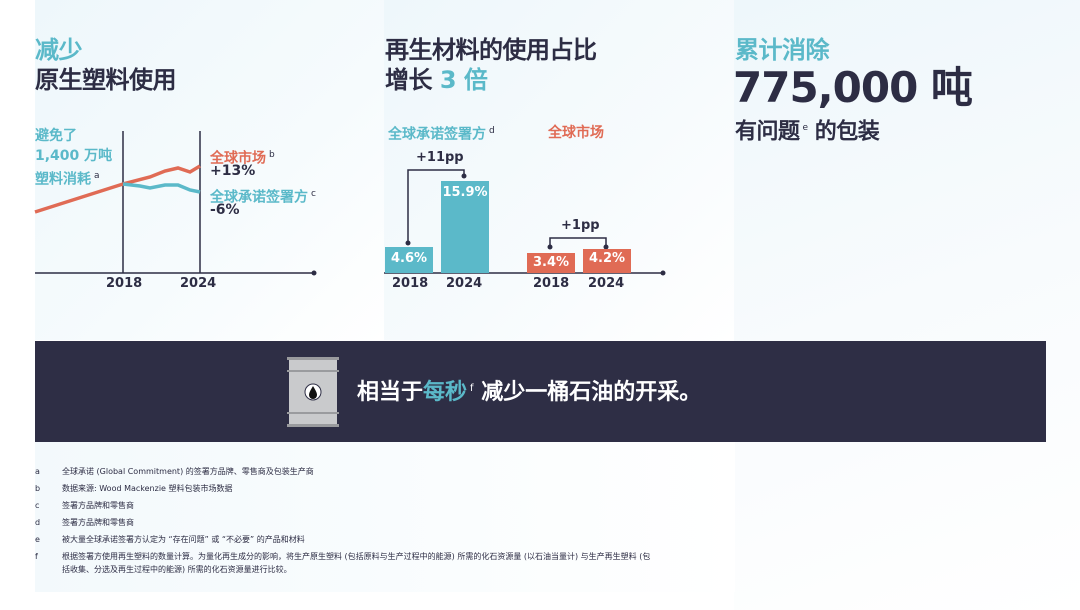 This screenshot has width=1080, height=610. Describe the element at coordinates (198, 283) in the screenshot. I see `x-tick-2024: 2024` at that location.